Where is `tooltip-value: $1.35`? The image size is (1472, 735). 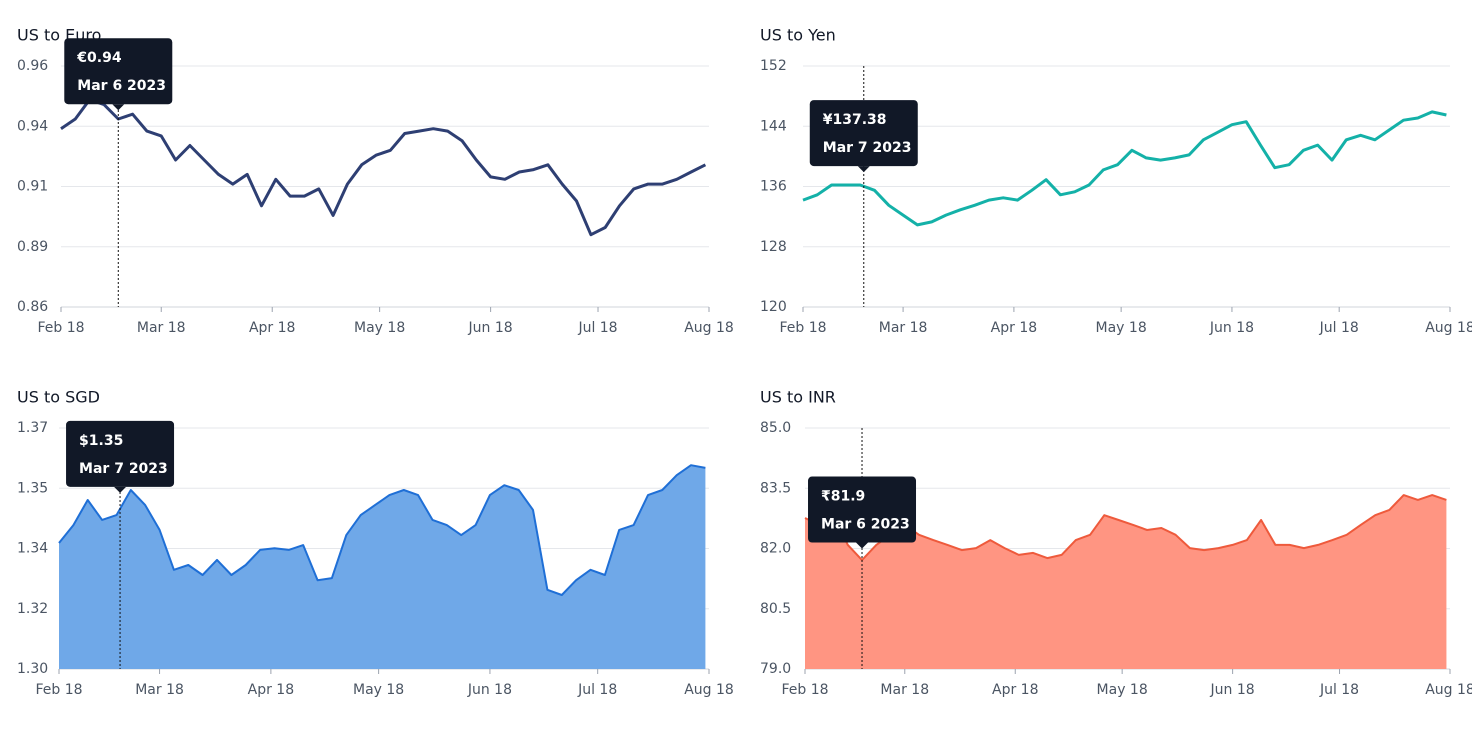 tooltip-value: $1.35 is located at coordinates (101, 441).